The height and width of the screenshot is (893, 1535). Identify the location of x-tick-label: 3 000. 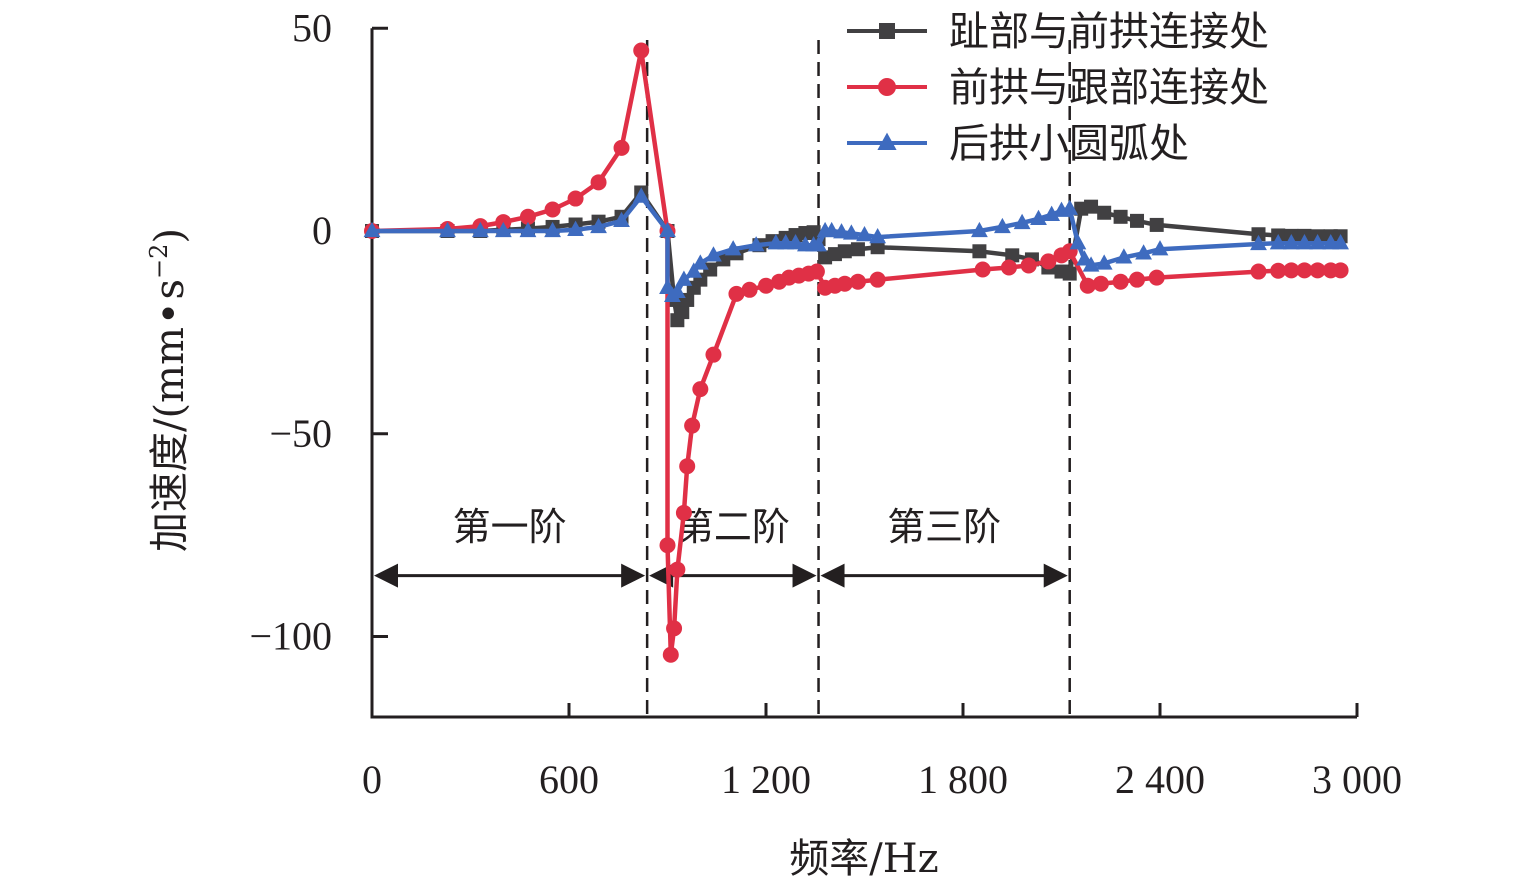
(1357, 779).